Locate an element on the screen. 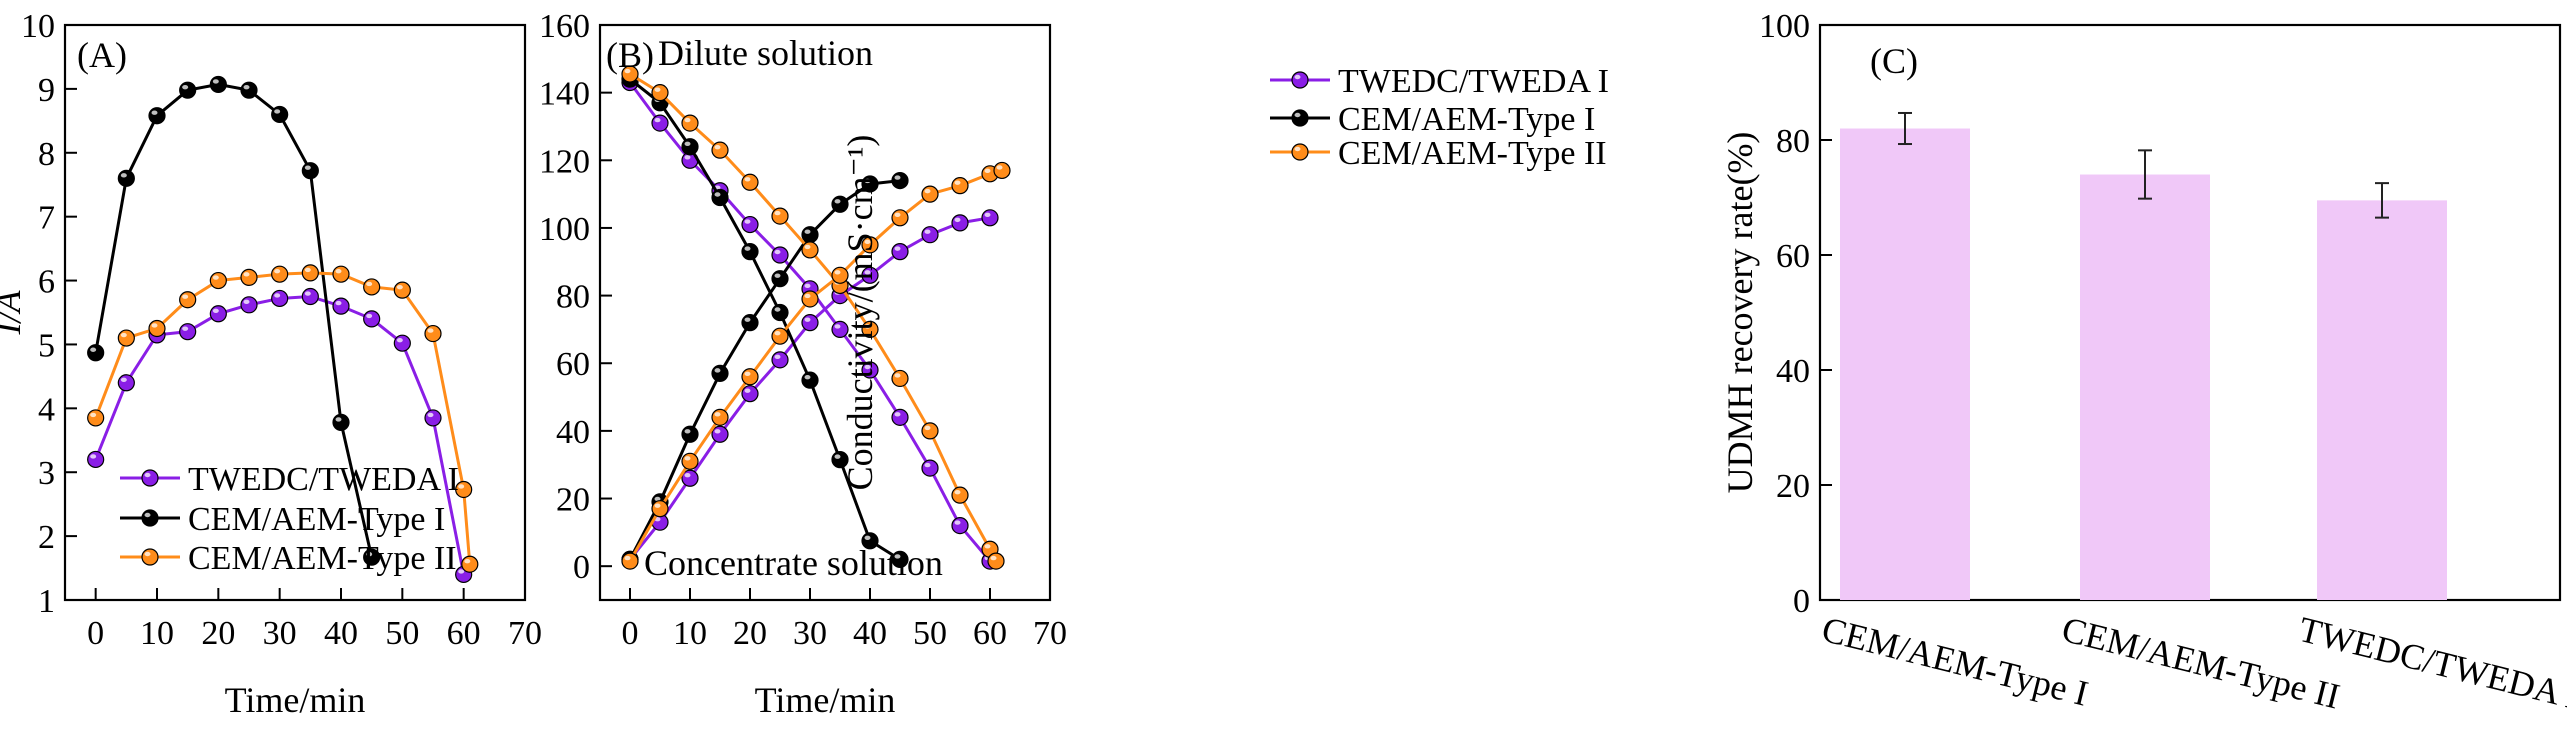 Image resolution: width=2567 pixels, height=734 pixels. y-tick-label: 160 is located at coordinates (564, 26).